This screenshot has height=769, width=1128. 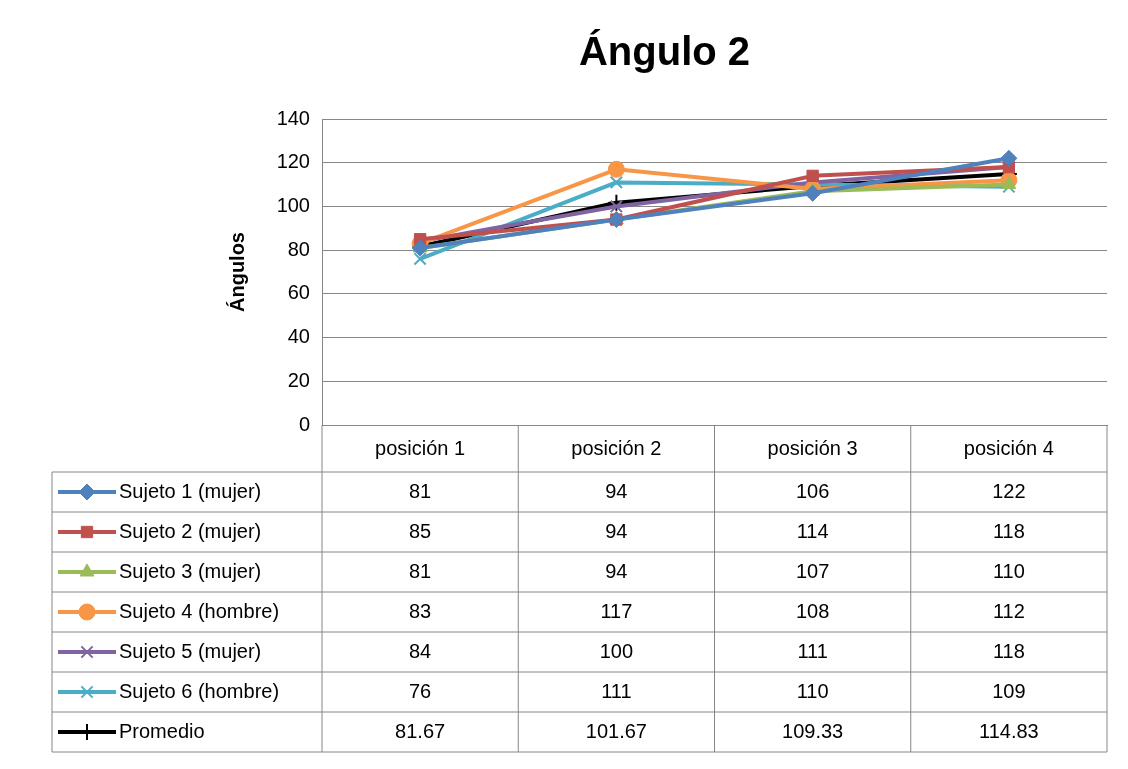 I want to click on chart-title: Ángulo 2, so click(x=664, y=51).